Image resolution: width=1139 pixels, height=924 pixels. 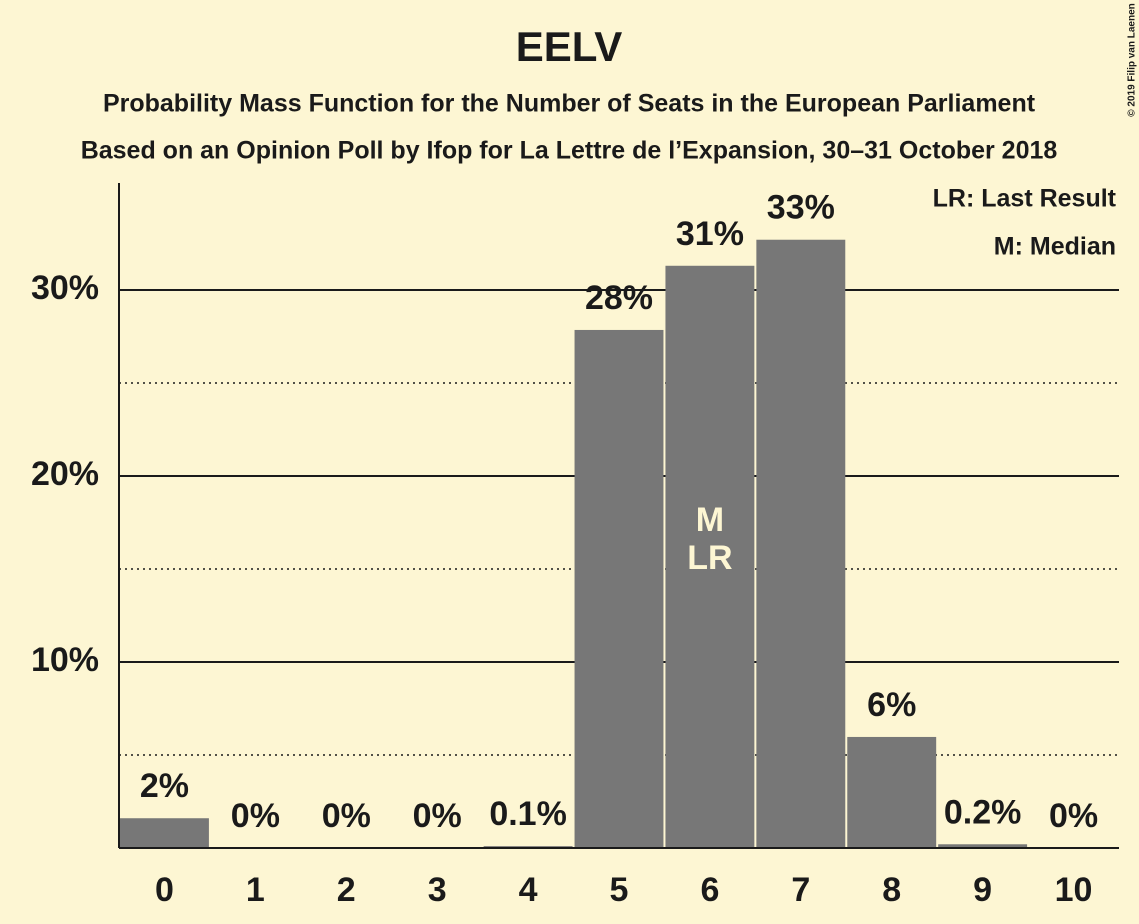 What do you see at coordinates (619, 298) in the screenshot?
I see `value-label: 28%` at bounding box center [619, 298].